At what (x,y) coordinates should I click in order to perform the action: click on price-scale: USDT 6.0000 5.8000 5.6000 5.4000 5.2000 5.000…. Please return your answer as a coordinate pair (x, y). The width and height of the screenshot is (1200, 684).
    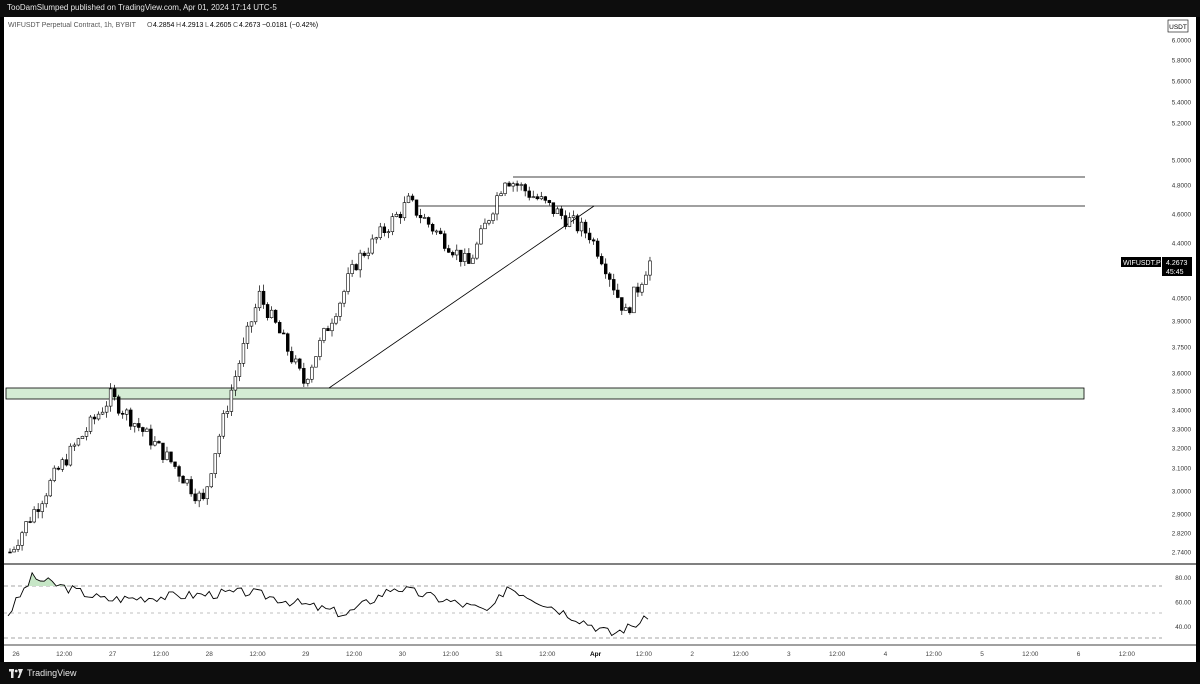
    Looking at the image, I should click on (1179, 288).